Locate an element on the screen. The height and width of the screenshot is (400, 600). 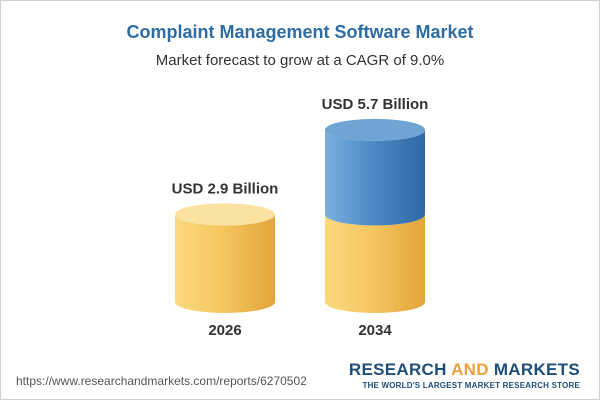
bar-2034-base-body is located at coordinates (375, 263).